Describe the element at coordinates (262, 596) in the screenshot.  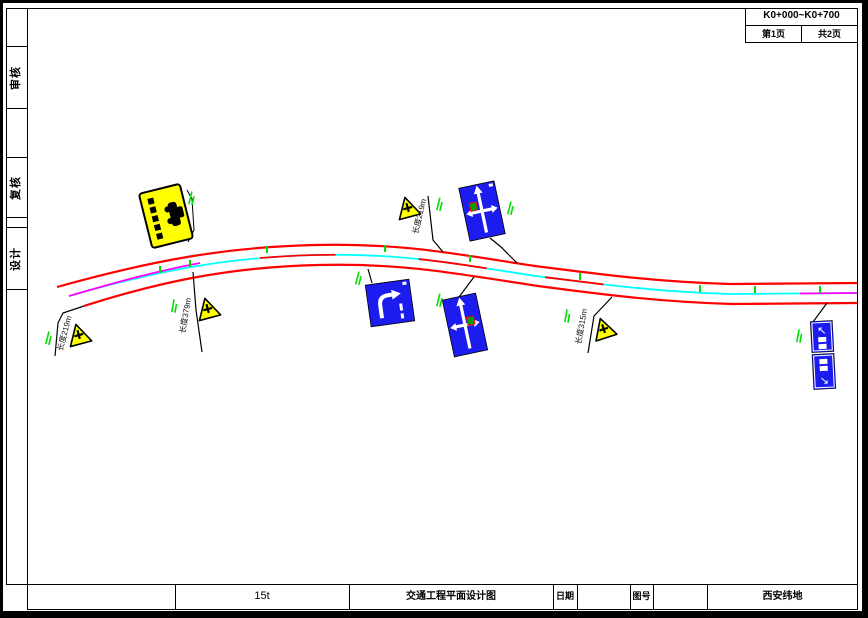
I see `load-rating: 15t` at that location.